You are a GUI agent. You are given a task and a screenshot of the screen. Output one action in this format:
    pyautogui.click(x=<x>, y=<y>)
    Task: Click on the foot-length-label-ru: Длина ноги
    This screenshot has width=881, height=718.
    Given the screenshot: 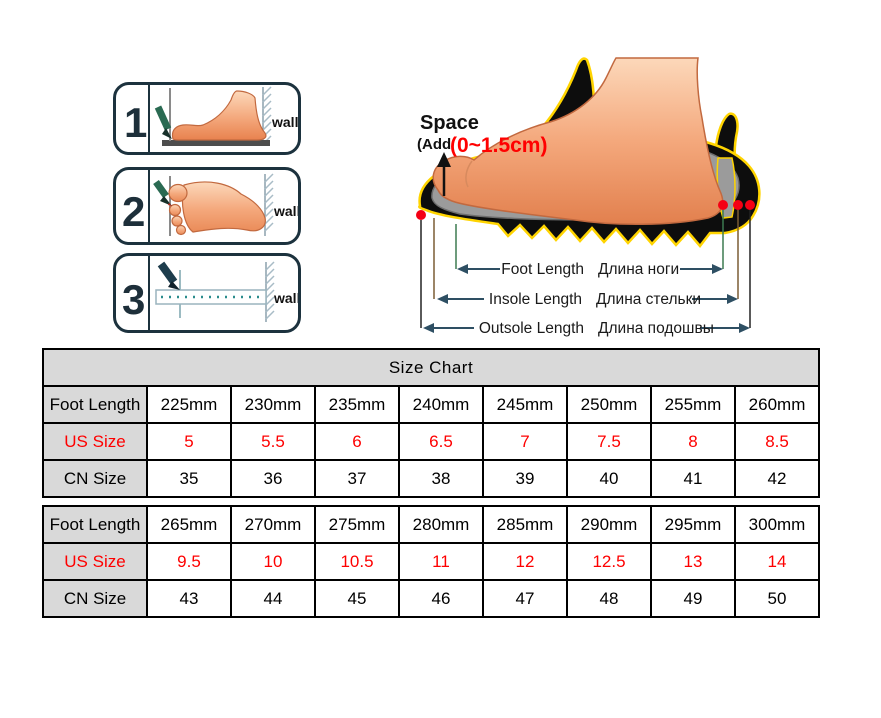 What is the action you would take?
    pyautogui.click(x=638, y=269)
    